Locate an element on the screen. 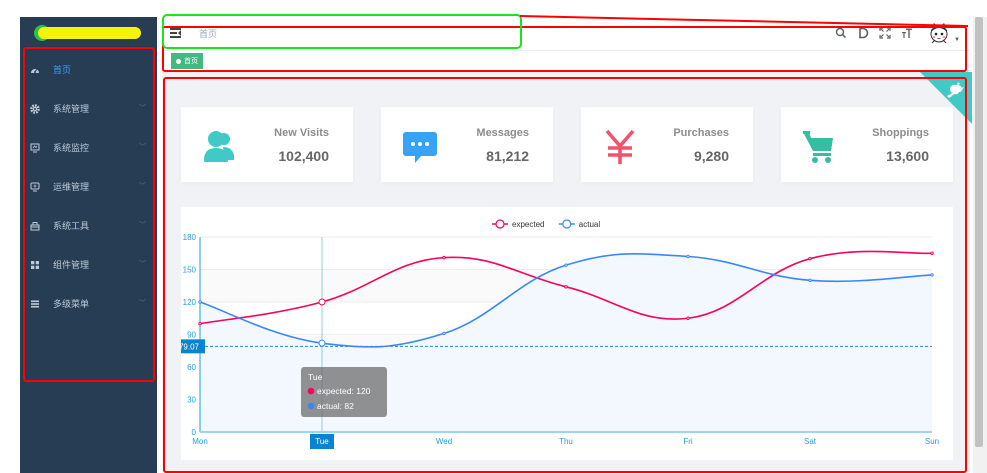  gear-icon is located at coordinates (35, 108).